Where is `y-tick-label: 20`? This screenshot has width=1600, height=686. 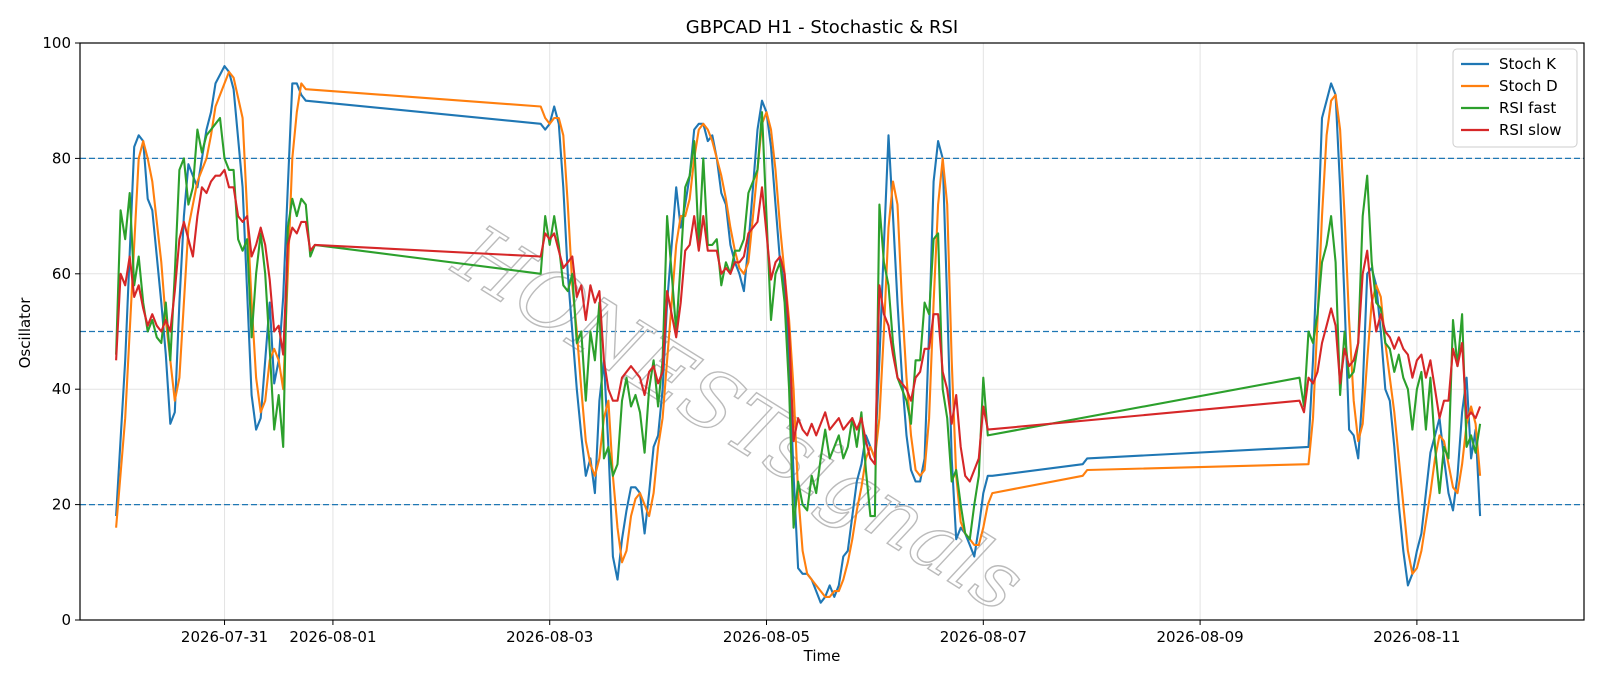 y-tick-label: 20 is located at coordinates (61, 505).